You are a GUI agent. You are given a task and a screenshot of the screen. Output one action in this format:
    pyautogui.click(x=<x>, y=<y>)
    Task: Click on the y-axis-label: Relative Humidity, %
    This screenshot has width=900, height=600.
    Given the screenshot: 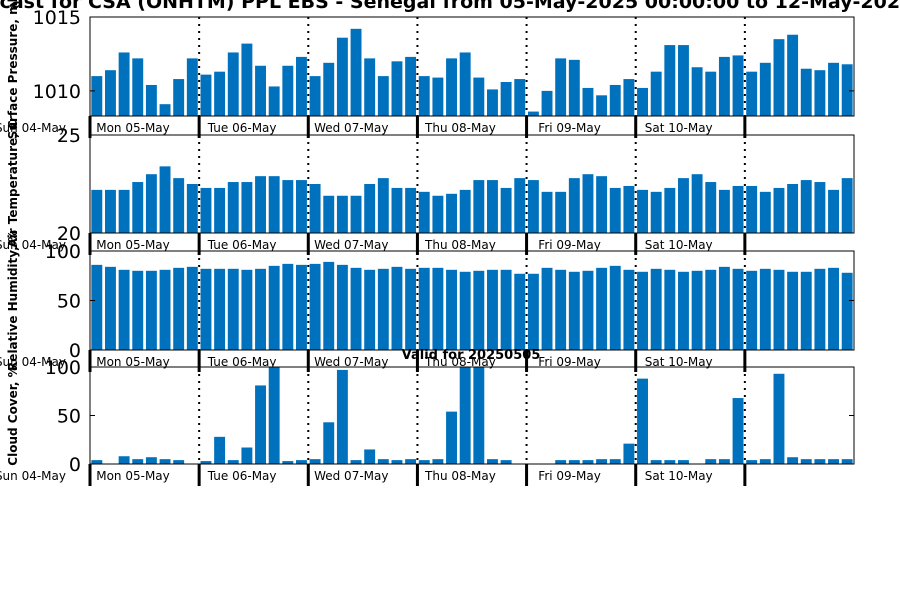 What is the action you would take?
    pyautogui.click(x=13, y=300)
    